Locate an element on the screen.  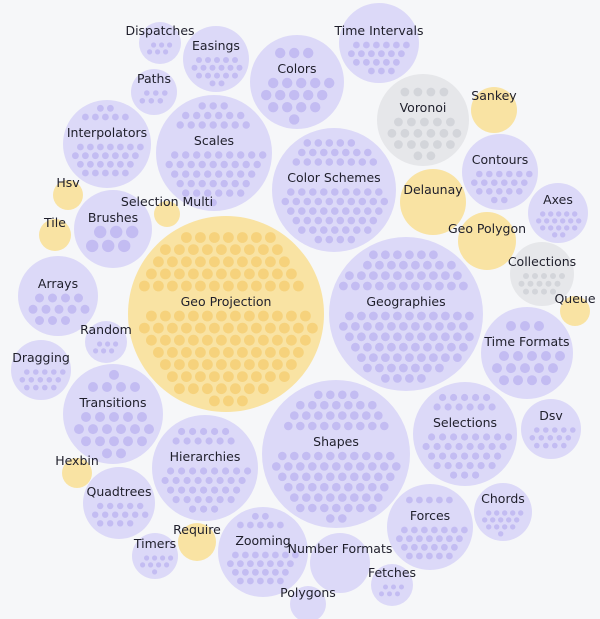
bubble-label: Collections is located at coordinates (542, 261).